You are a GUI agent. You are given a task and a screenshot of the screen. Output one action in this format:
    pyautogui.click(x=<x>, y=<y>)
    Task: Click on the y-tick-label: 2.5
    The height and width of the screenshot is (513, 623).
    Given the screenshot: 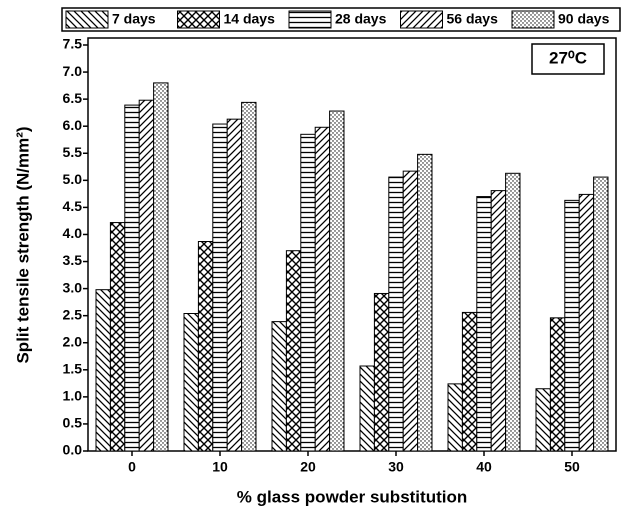 What is the action you would take?
    pyautogui.click(x=73, y=314)
    